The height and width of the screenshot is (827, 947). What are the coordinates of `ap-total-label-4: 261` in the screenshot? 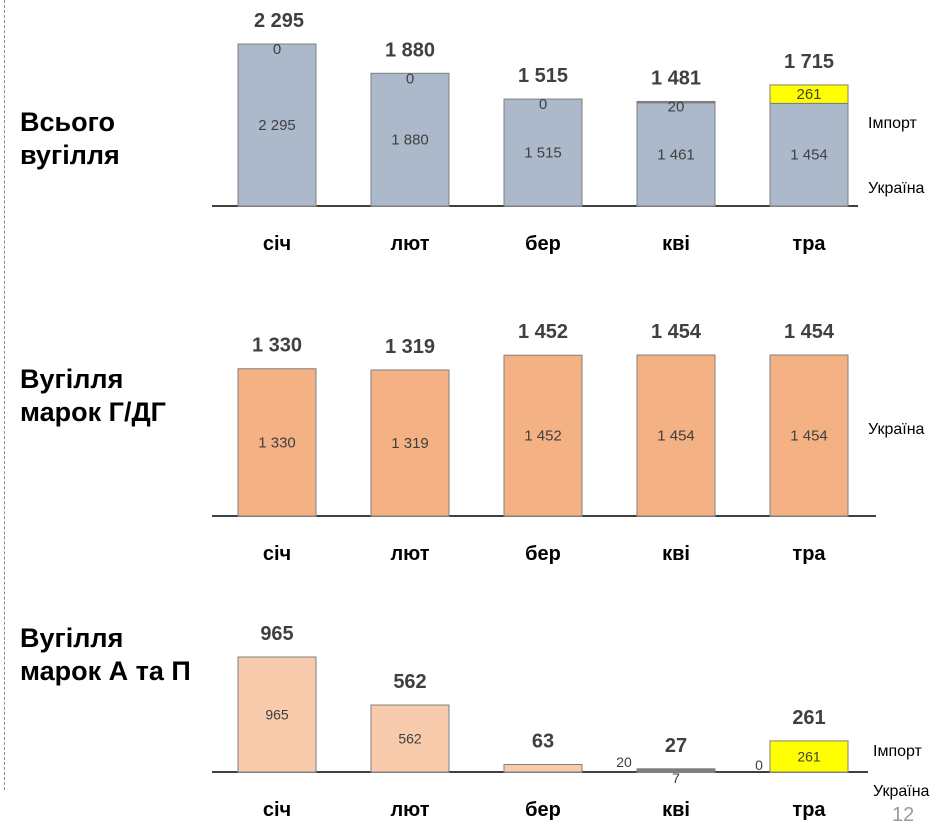 It's located at (808, 718).